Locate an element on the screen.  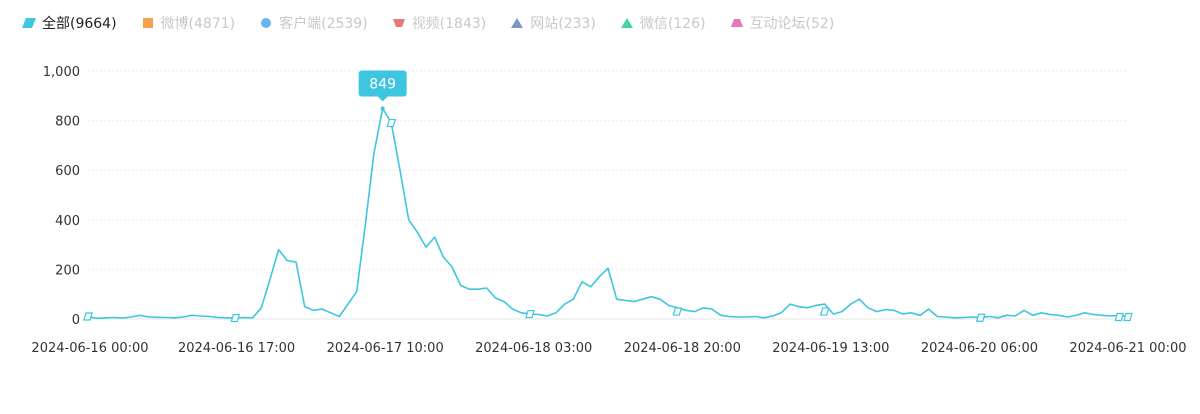
legend-label: 视频(1843) is located at coordinates (449, 24).